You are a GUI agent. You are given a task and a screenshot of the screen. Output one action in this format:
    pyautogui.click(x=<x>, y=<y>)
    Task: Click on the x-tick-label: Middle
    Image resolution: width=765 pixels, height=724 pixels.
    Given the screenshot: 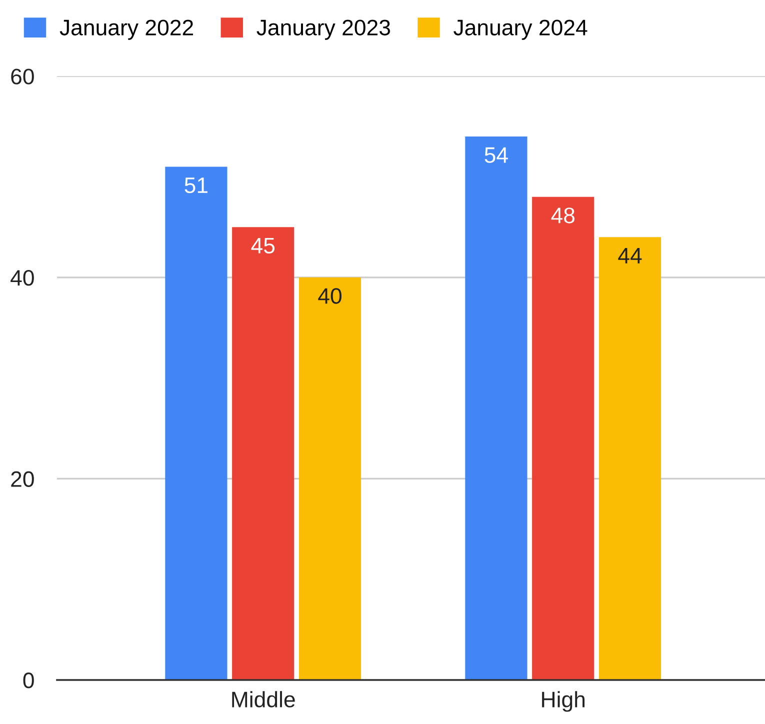 What is the action you would take?
    pyautogui.click(x=263, y=699)
    